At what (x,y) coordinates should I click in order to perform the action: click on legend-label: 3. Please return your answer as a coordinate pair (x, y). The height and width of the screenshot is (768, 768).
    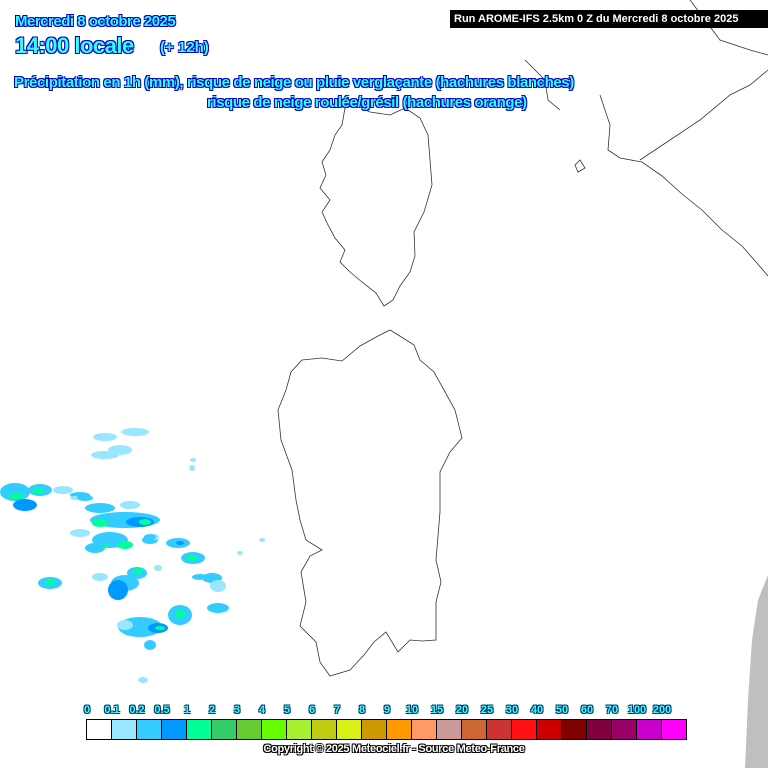
    Looking at the image, I should click on (237, 710).